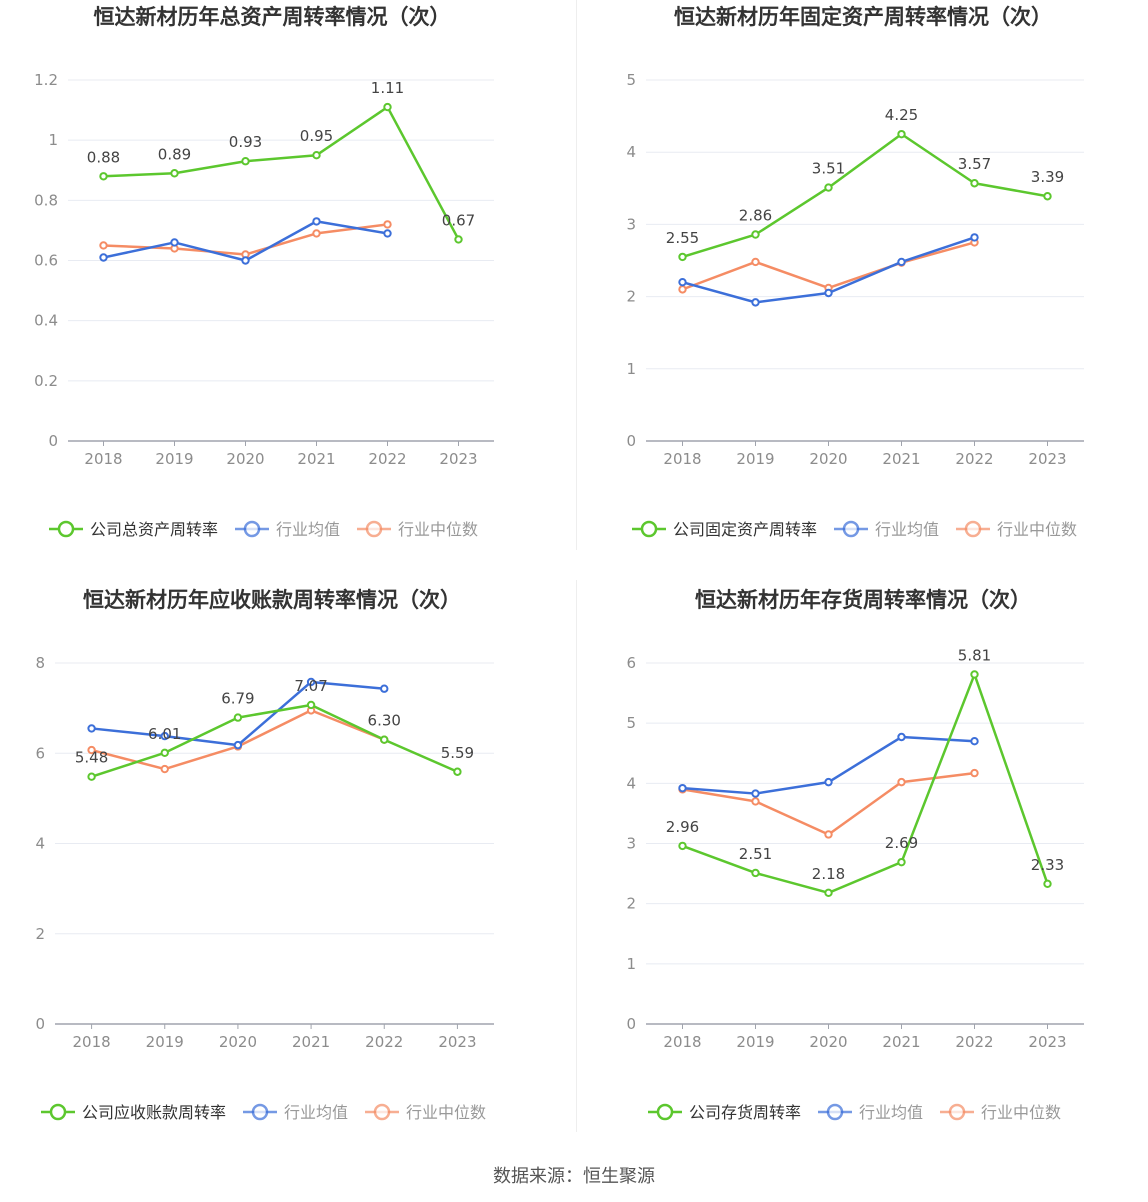  I want to click on data-label: 3.39, so click(1047, 177).